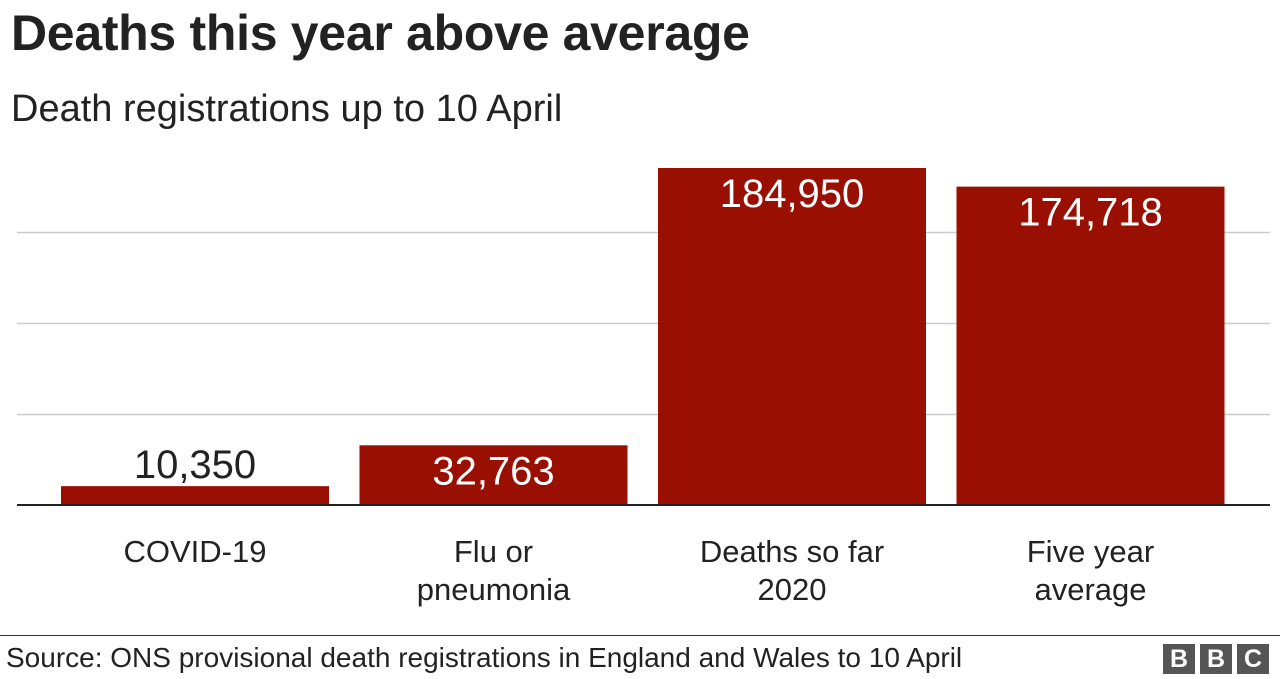  Describe the element at coordinates (1090, 213) in the screenshot. I see `data-label: 174,718` at that location.